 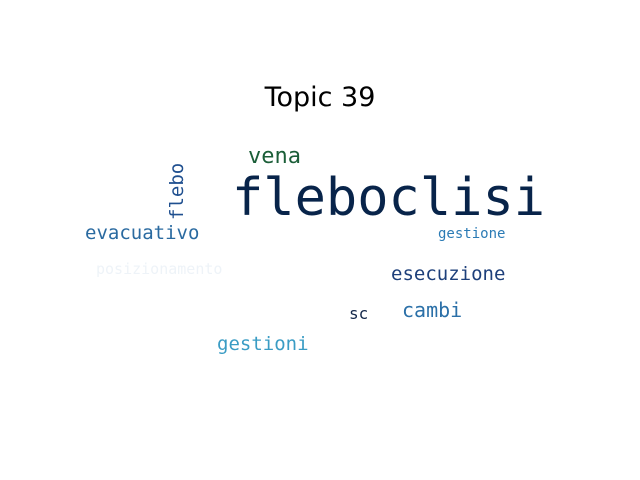 What do you see at coordinates (142, 233) in the screenshot?
I see `word-evacuativo: evacuativo` at bounding box center [142, 233].